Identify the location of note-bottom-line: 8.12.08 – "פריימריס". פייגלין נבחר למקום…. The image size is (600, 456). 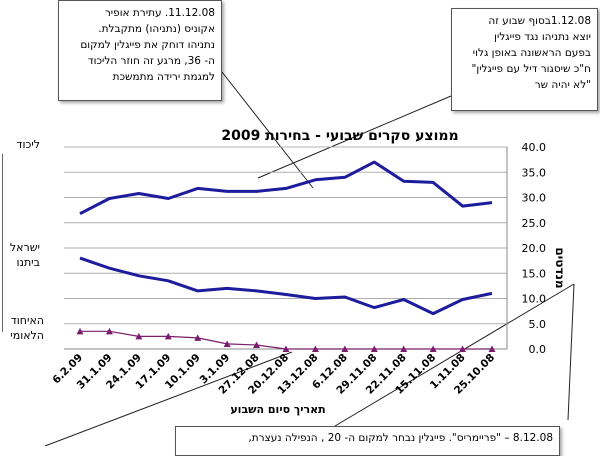
(400, 438).